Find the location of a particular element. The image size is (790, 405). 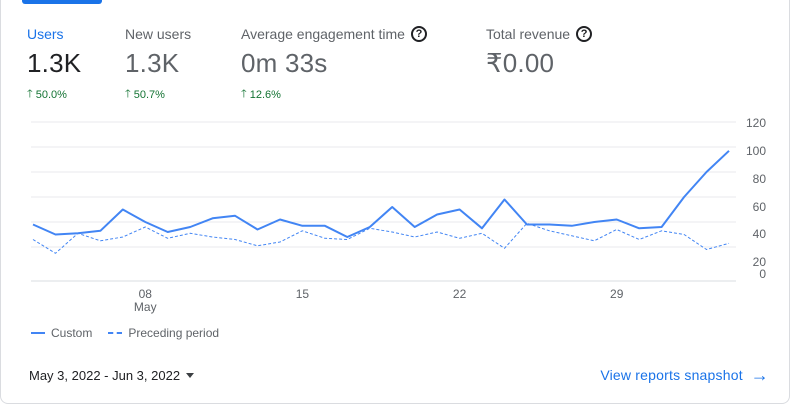

solid-line-swatch is located at coordinates (38, 333).